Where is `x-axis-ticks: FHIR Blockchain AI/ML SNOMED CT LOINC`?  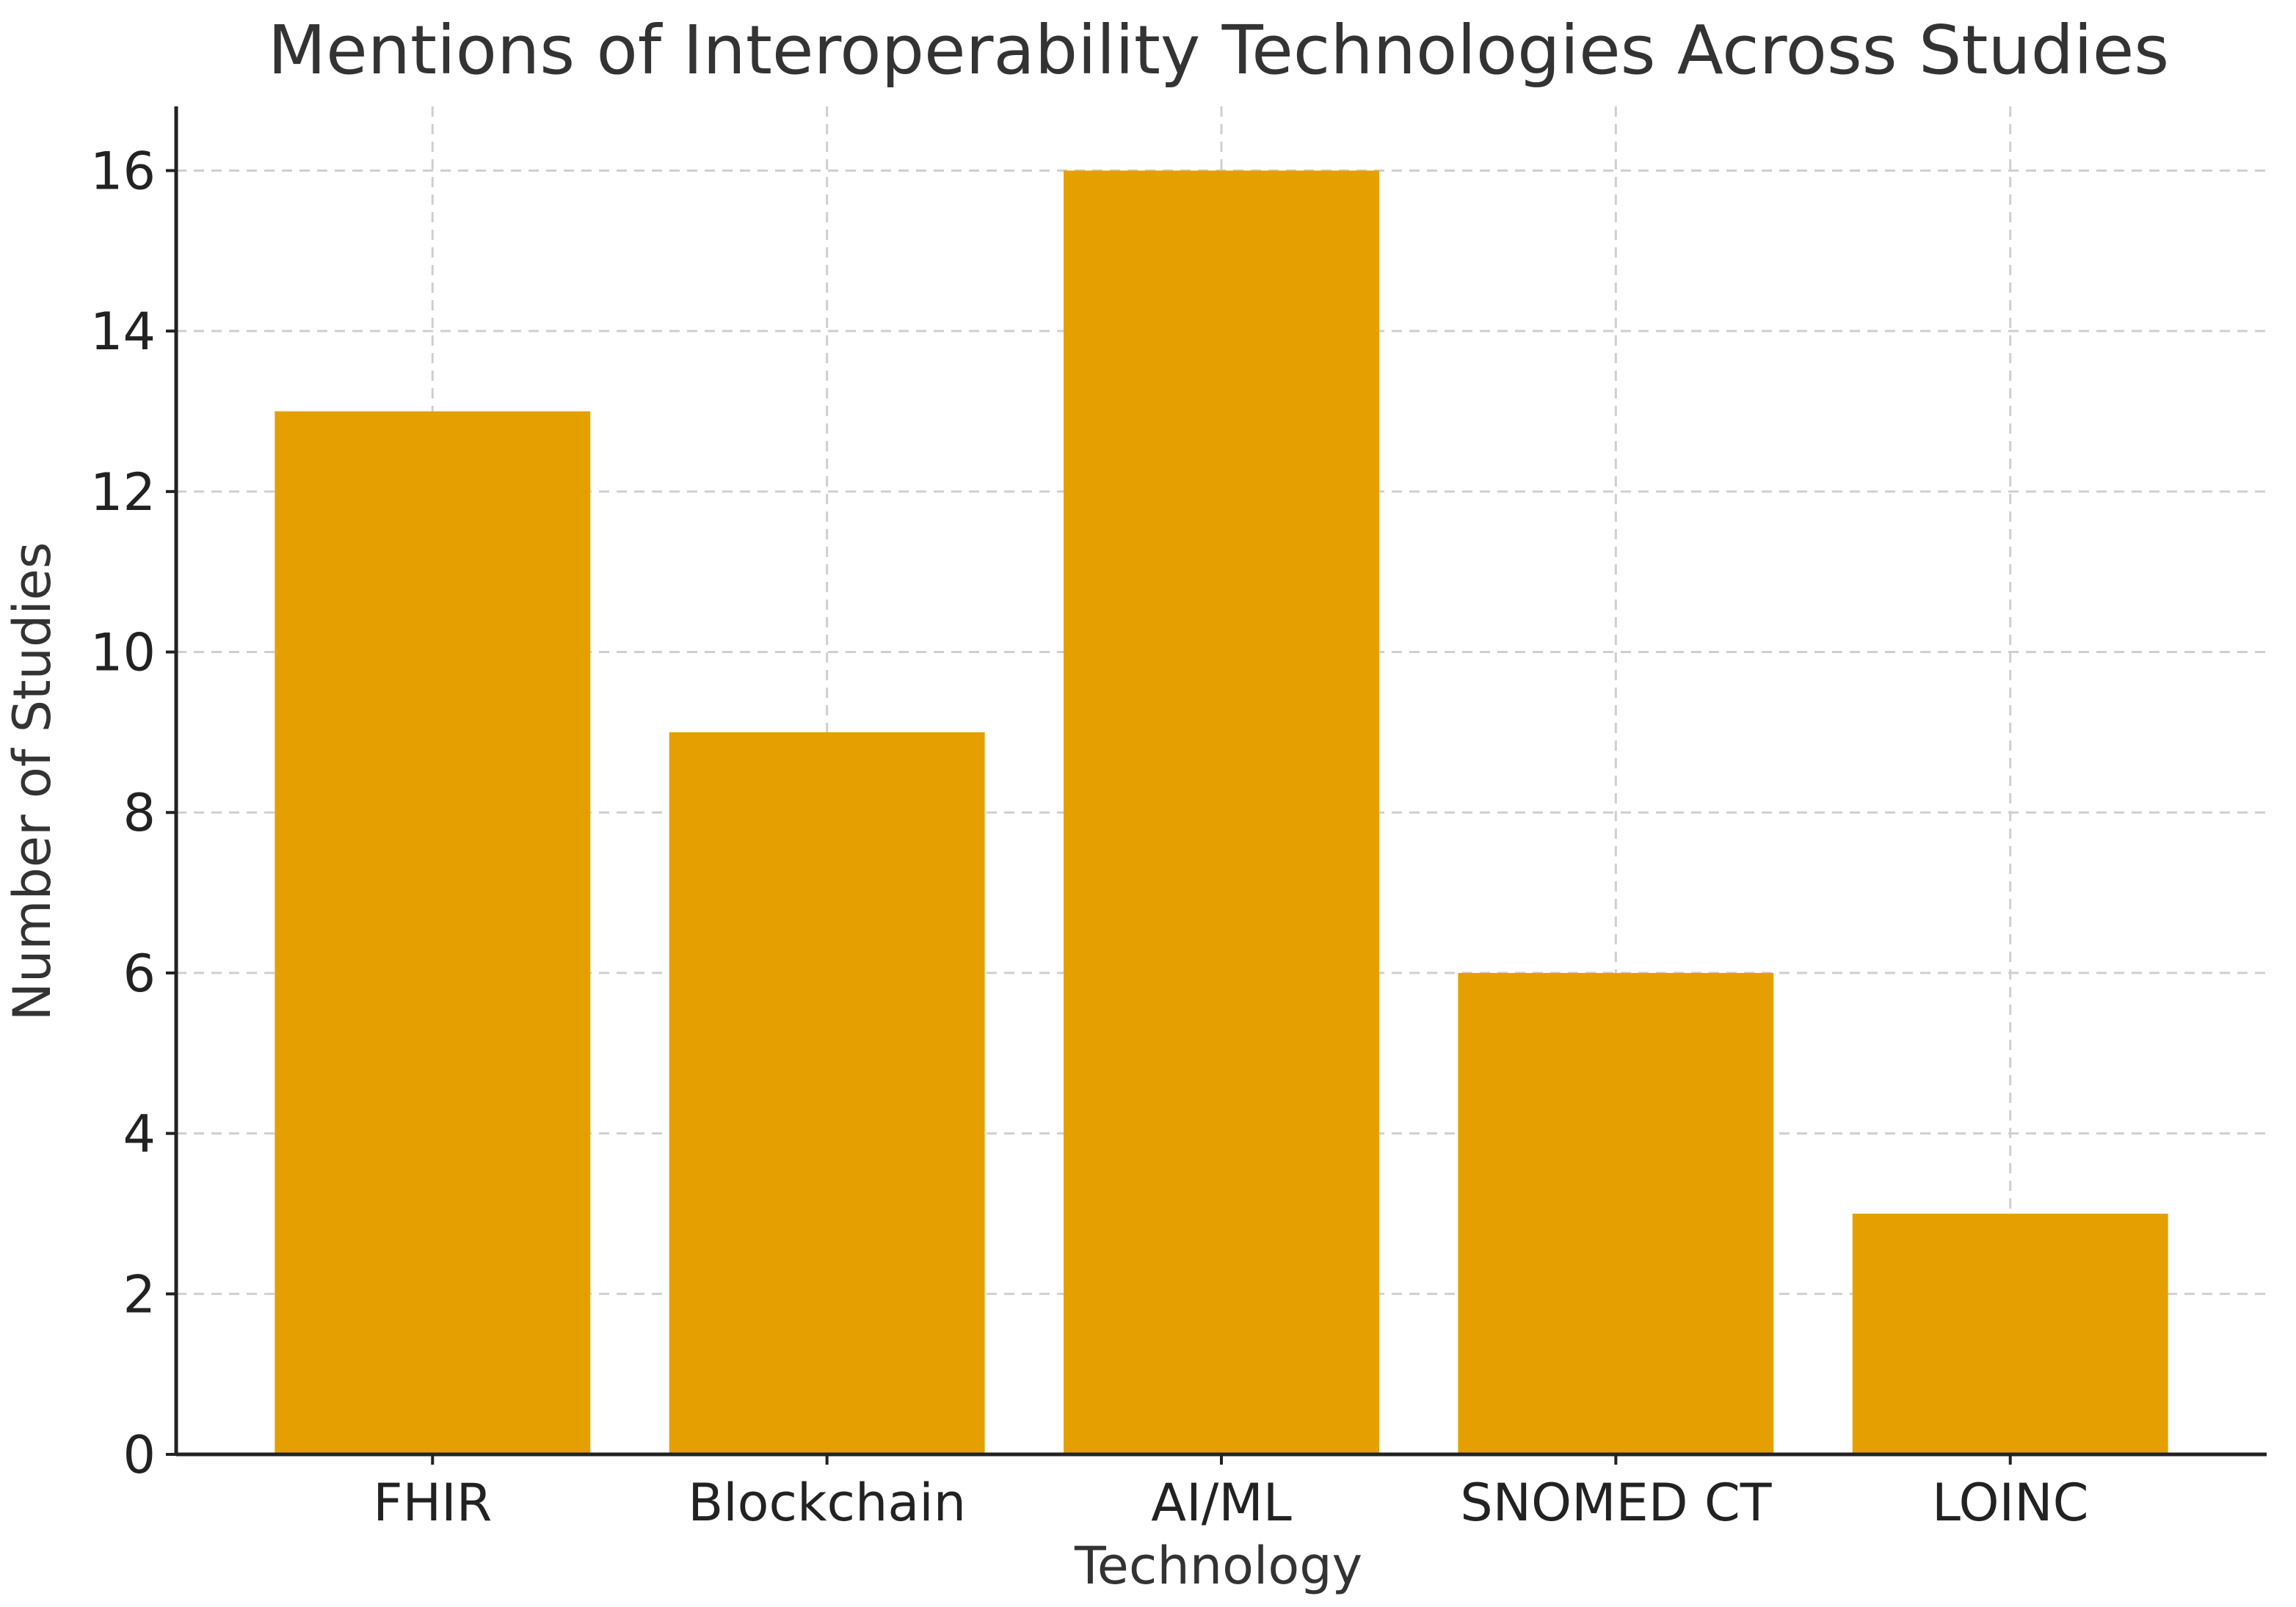
x-axis-ticks: FHIR Blockchain AI/ML SNOMED CT LOINC is located at coordinates (1230, 1493).